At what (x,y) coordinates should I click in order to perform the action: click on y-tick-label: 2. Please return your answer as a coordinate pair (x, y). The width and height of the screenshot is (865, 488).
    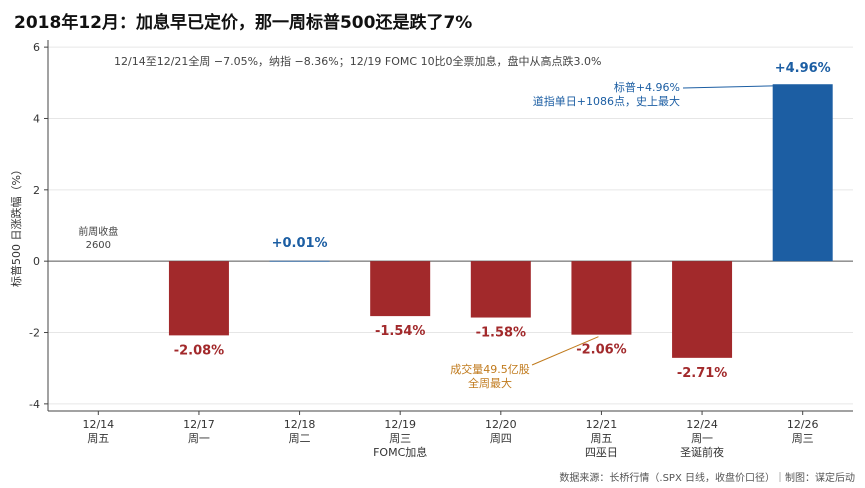
    Looking at the image, I should click on (36, 190).